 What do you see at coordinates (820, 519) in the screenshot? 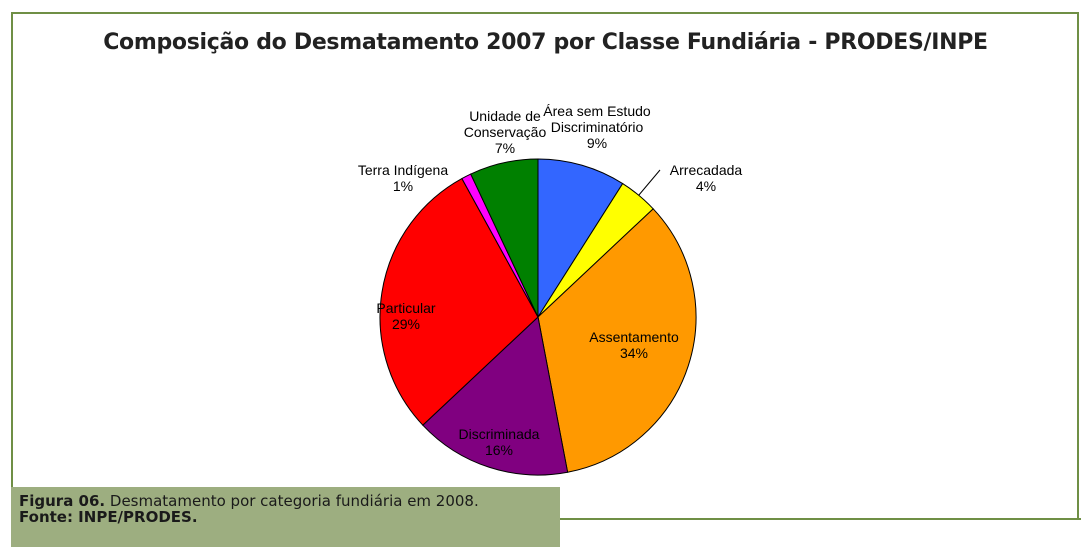
I see `frame-line` at bounding box center [820, 519].